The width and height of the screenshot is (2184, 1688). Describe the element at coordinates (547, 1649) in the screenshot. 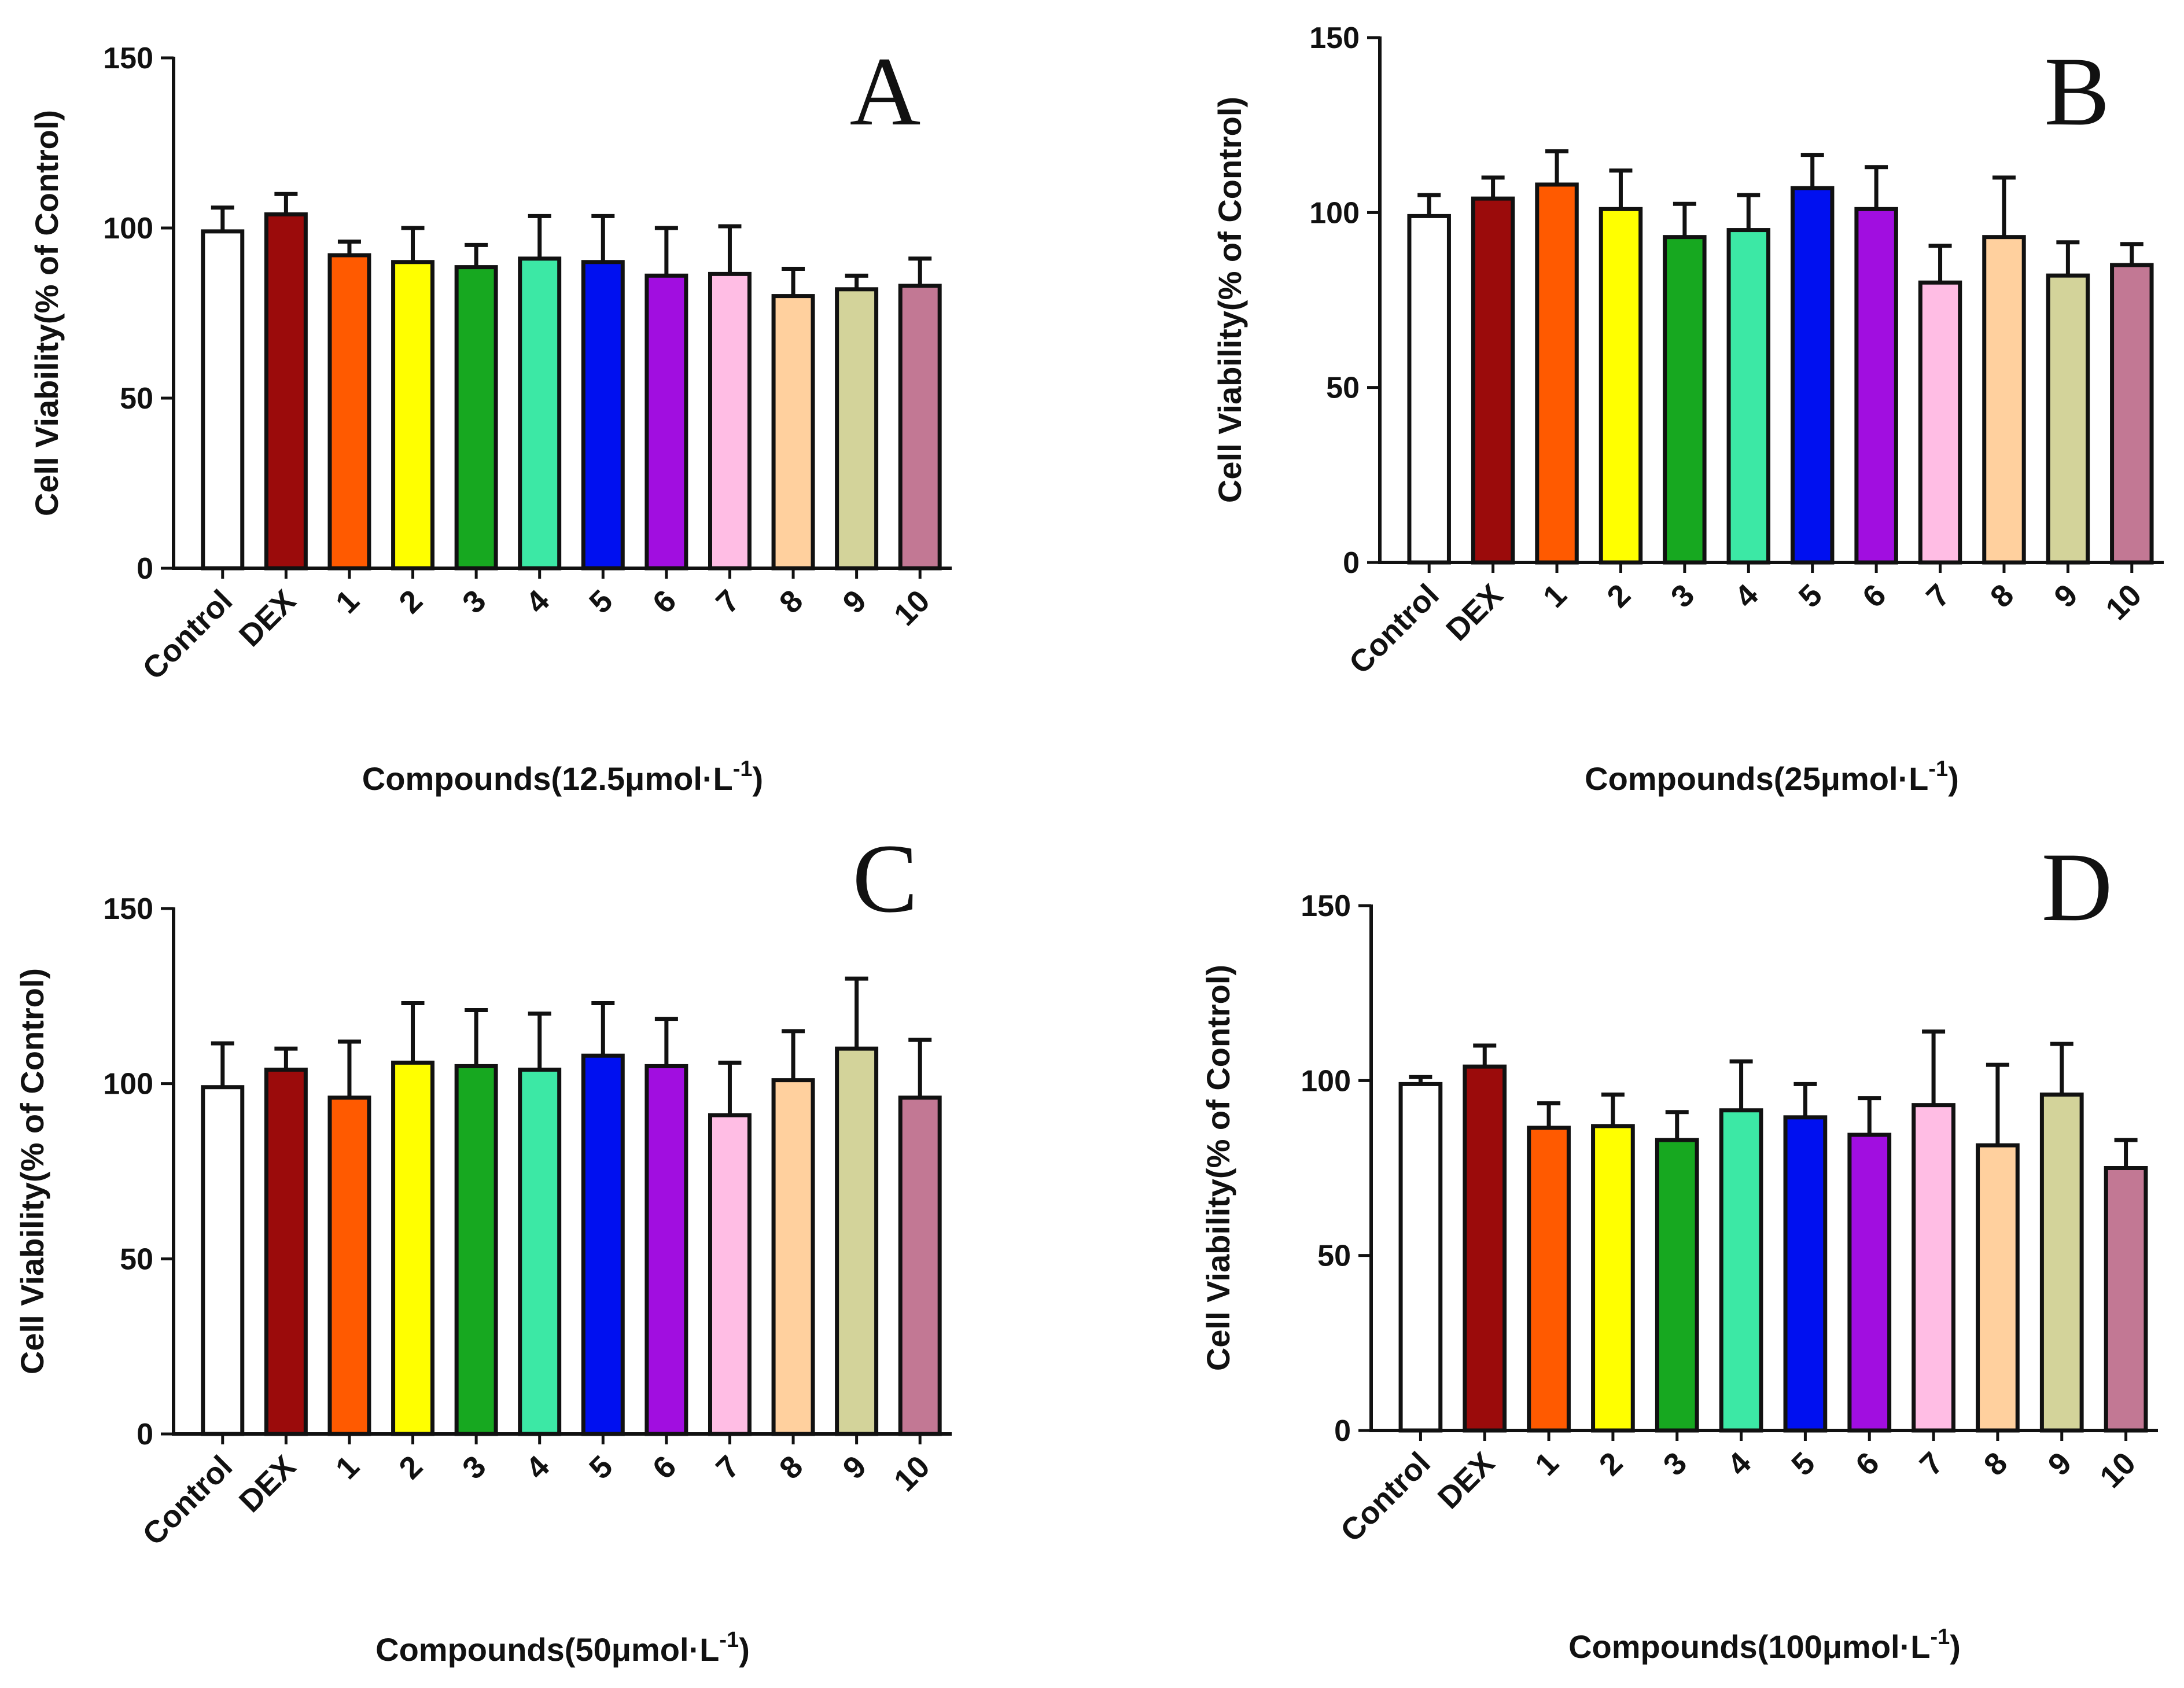

I see `x-axis-title-main: Compounds(50μmol·L` at that location.